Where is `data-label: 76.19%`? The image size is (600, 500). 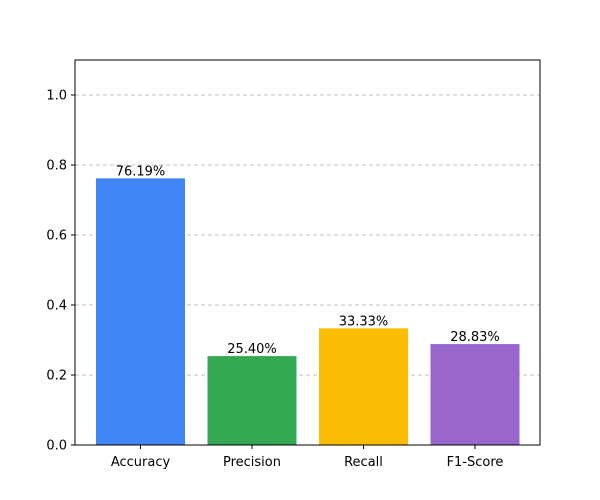 data-label: 76.19% is located at coordinates (141, 171).